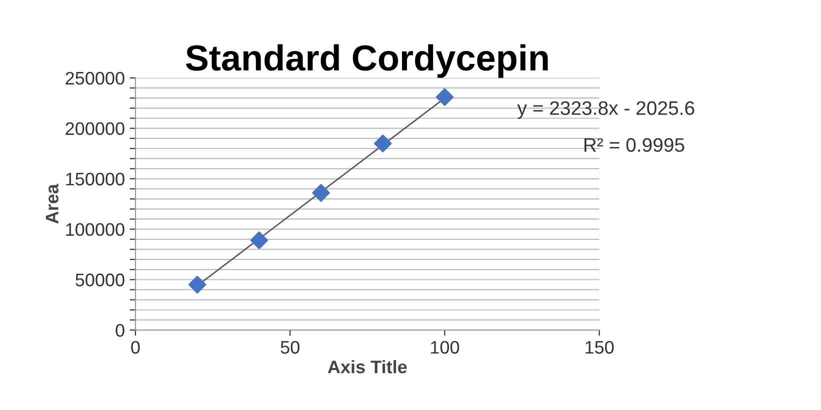 The width and height of the screenshot is (821, 410). I want to click on y-tick-label: 150000, so click(95, 179).